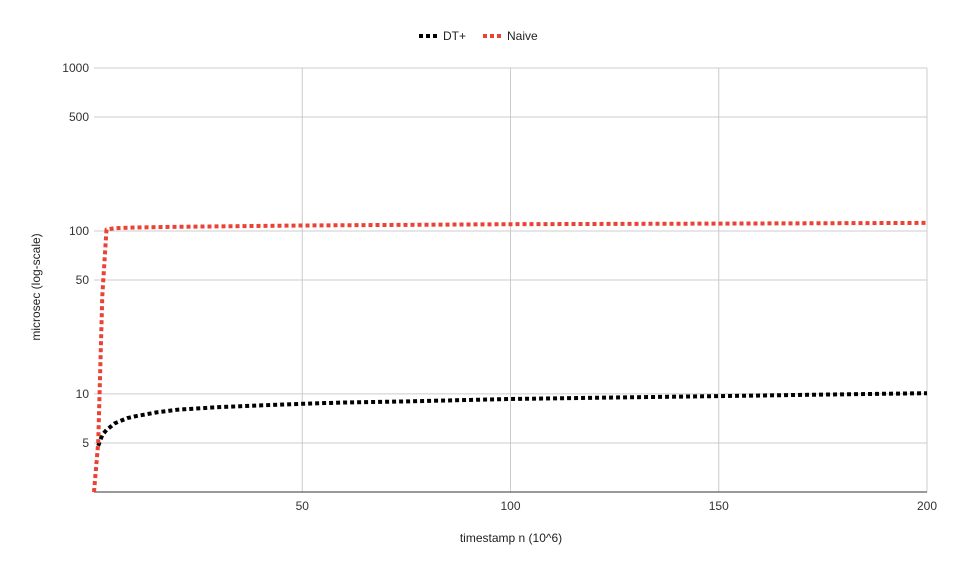 The height and width of the screenshot is (574, 956). Describe the element at coordinates (454, 36) in the screenshot. I see `legend-label-dt-plus: DT+` at that location.